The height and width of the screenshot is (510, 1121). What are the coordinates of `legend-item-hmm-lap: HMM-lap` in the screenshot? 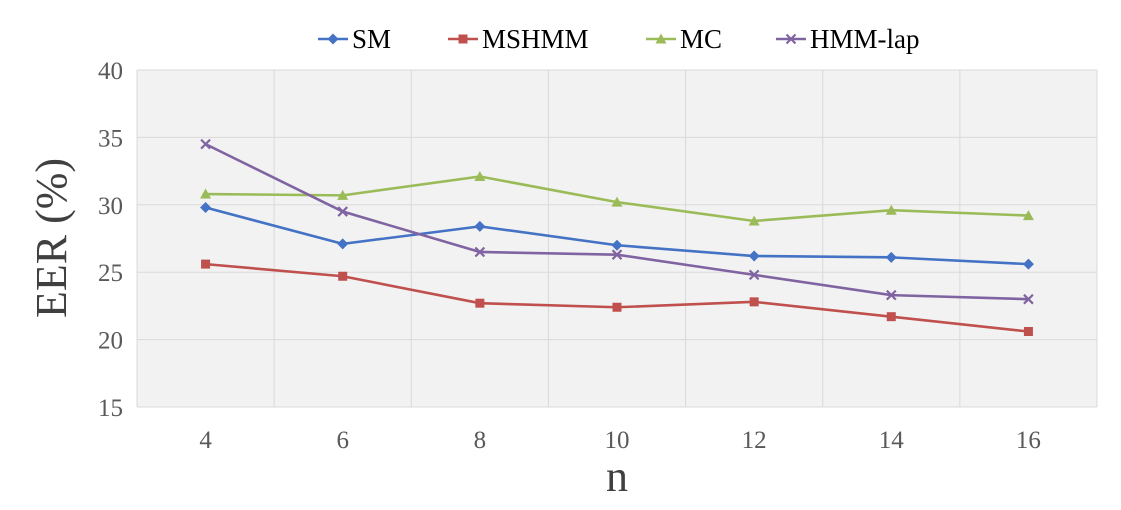 It's located at (848, 39).